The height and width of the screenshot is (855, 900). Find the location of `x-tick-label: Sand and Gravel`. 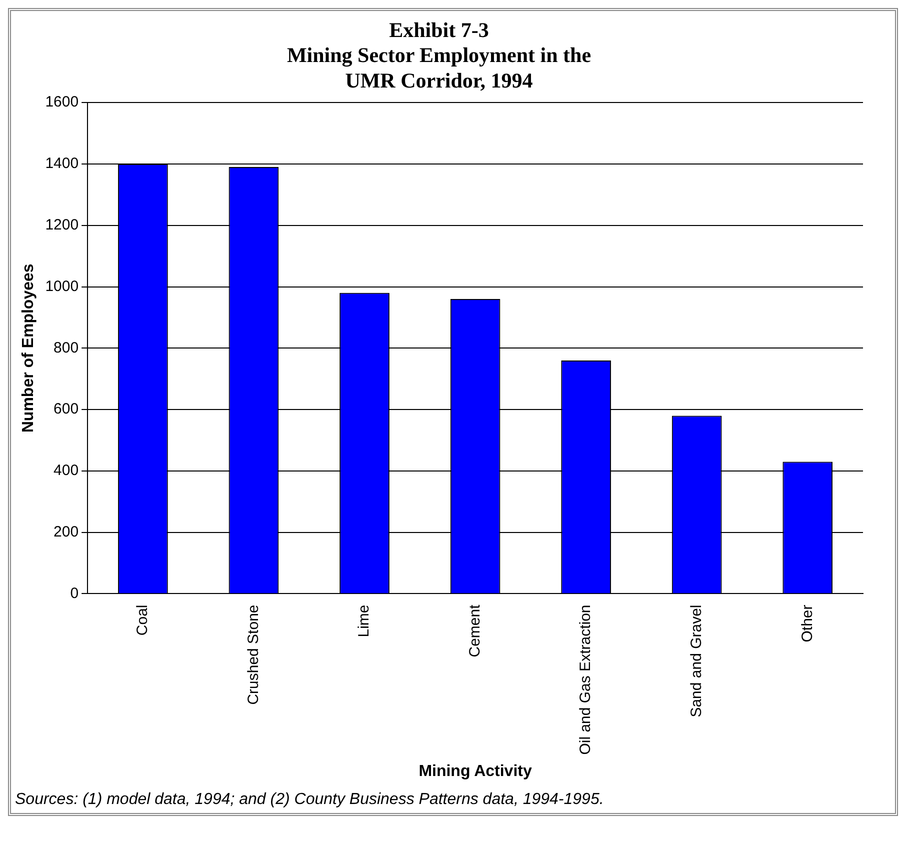

x-tick-label: Sand and Gravel is located at coordinates (696, 661).